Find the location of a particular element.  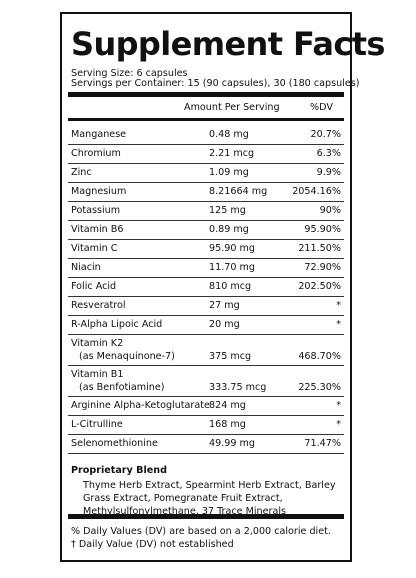

nutrient-amount: 125 mg is located at coordinates (227, 210).